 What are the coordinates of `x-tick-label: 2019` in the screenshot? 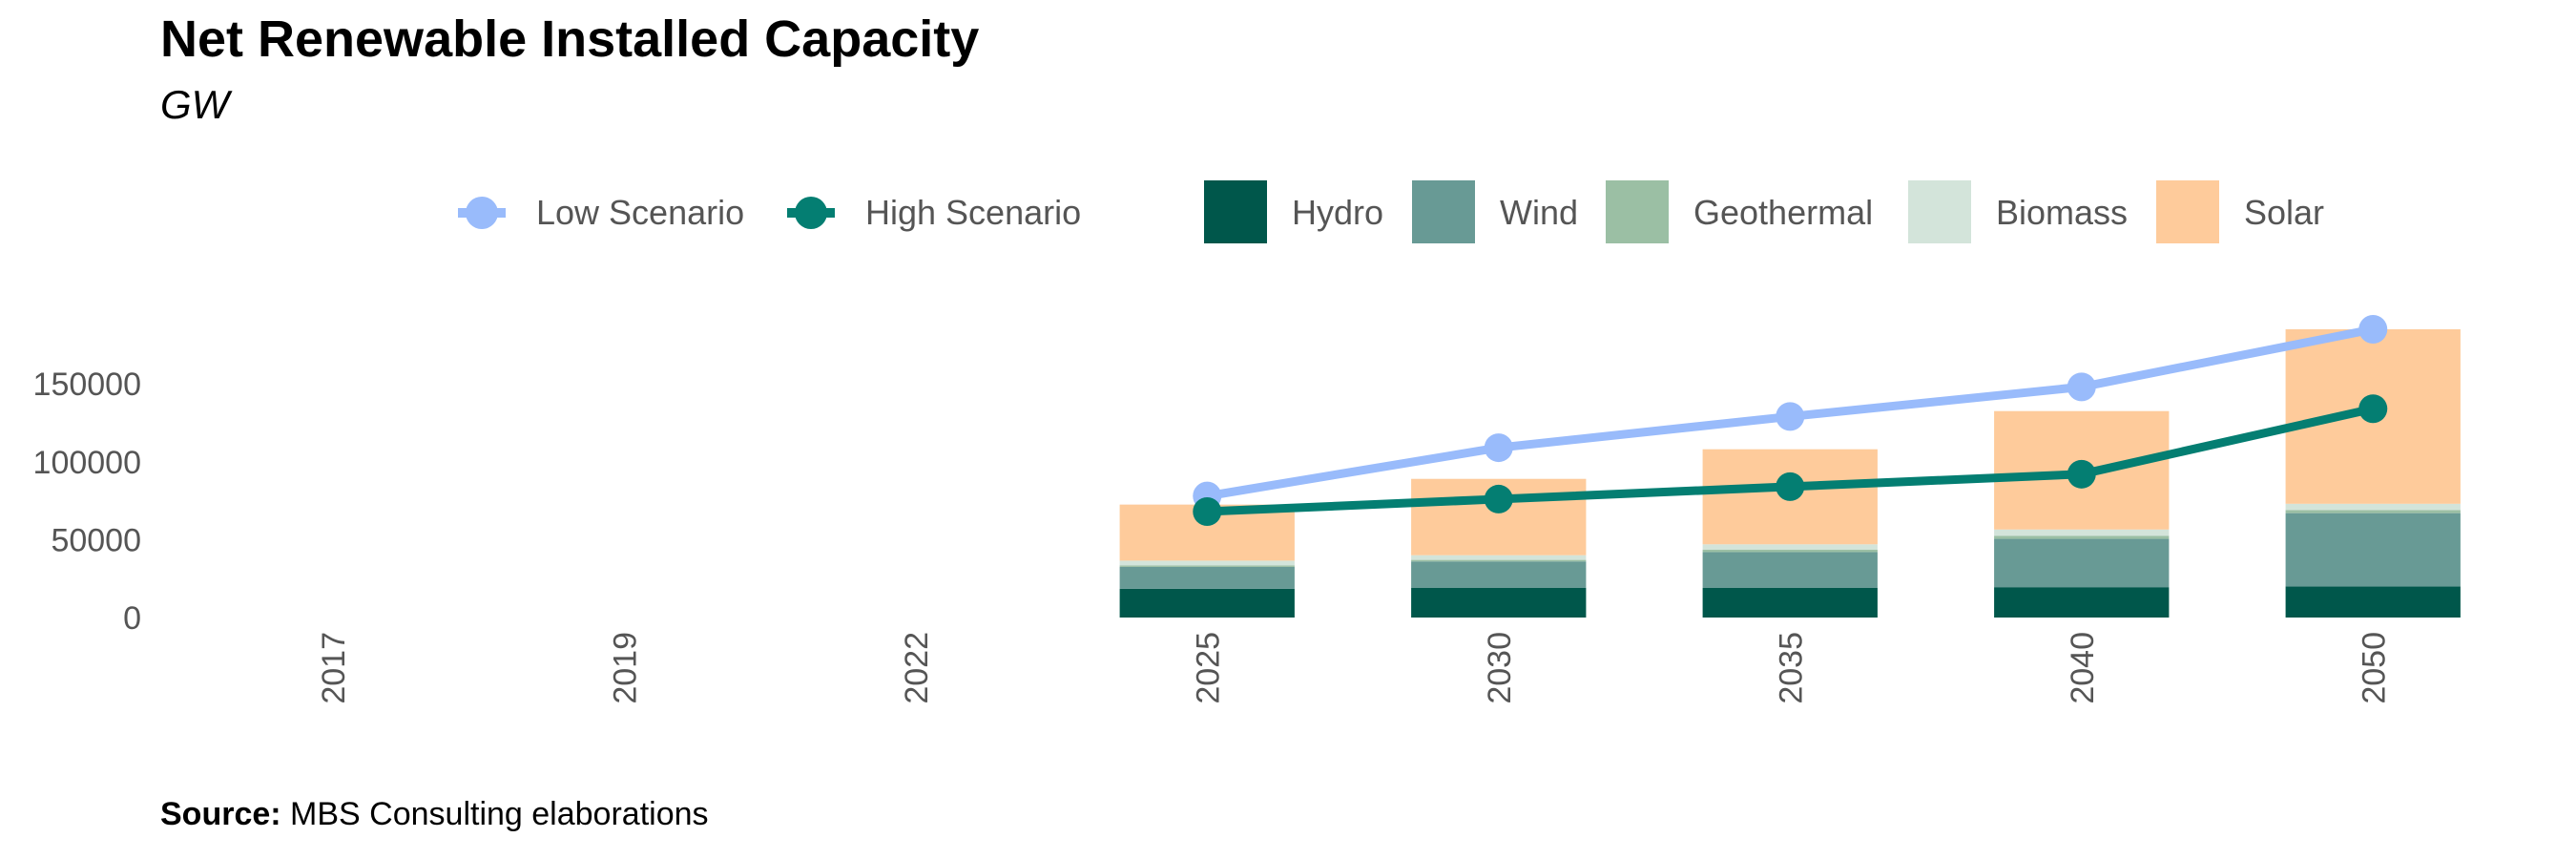 It's located at (625, 668).